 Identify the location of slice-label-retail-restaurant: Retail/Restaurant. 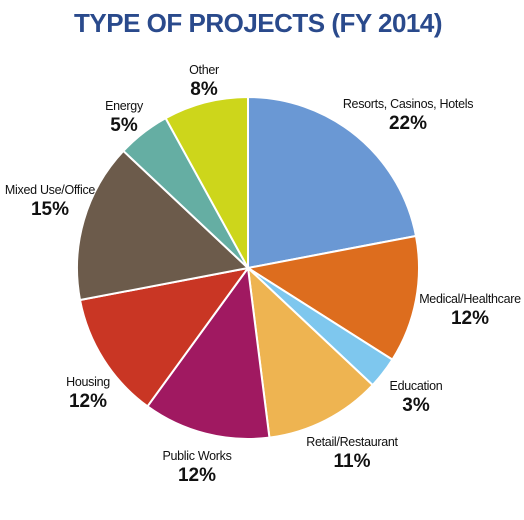
(352, 442).